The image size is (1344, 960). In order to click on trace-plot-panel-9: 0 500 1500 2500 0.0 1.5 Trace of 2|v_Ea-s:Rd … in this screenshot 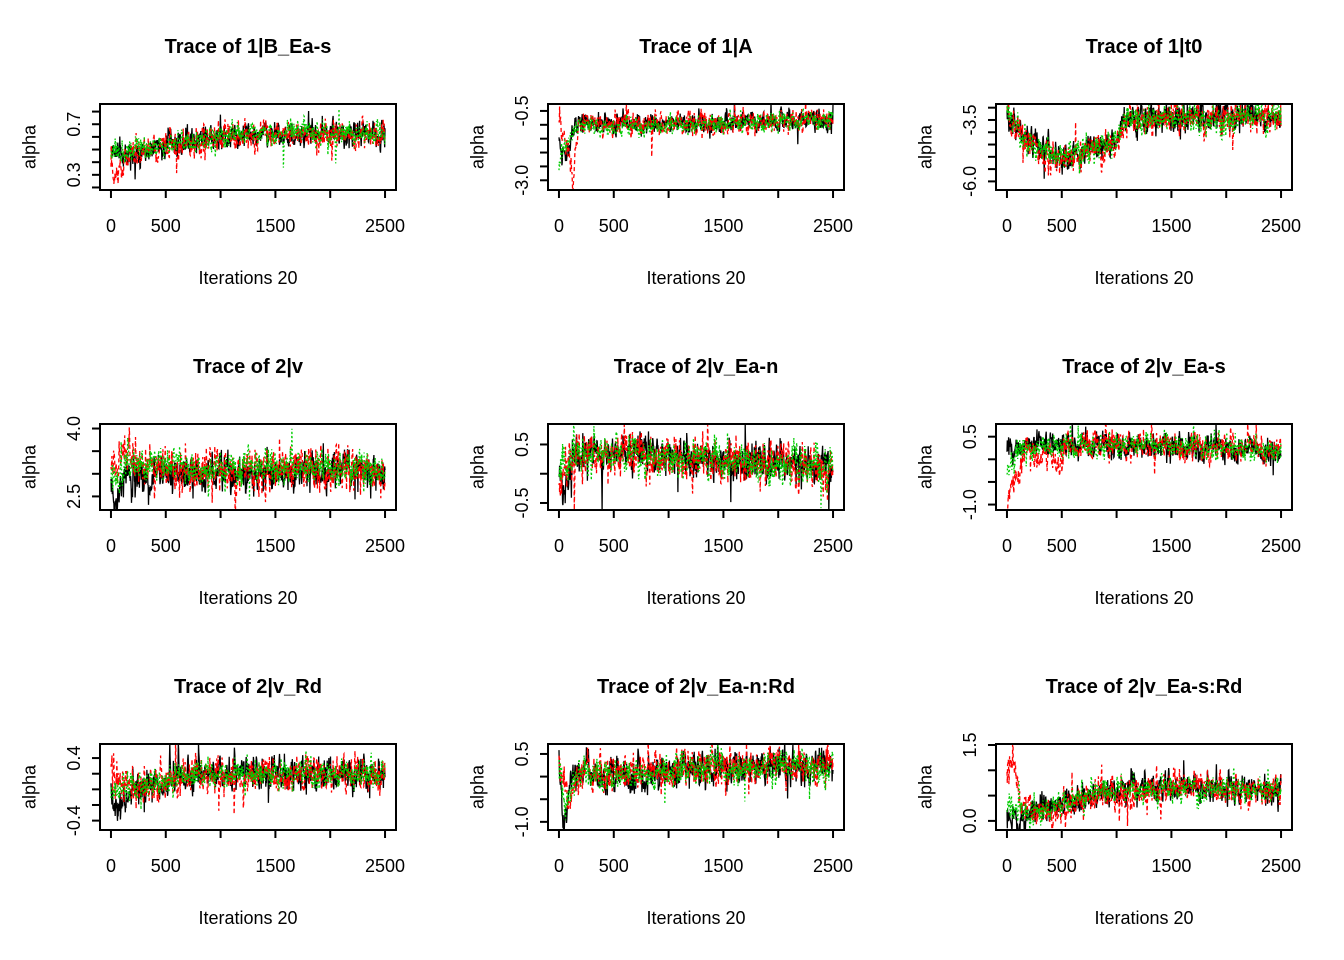, I will do `click(1120, 800)`.